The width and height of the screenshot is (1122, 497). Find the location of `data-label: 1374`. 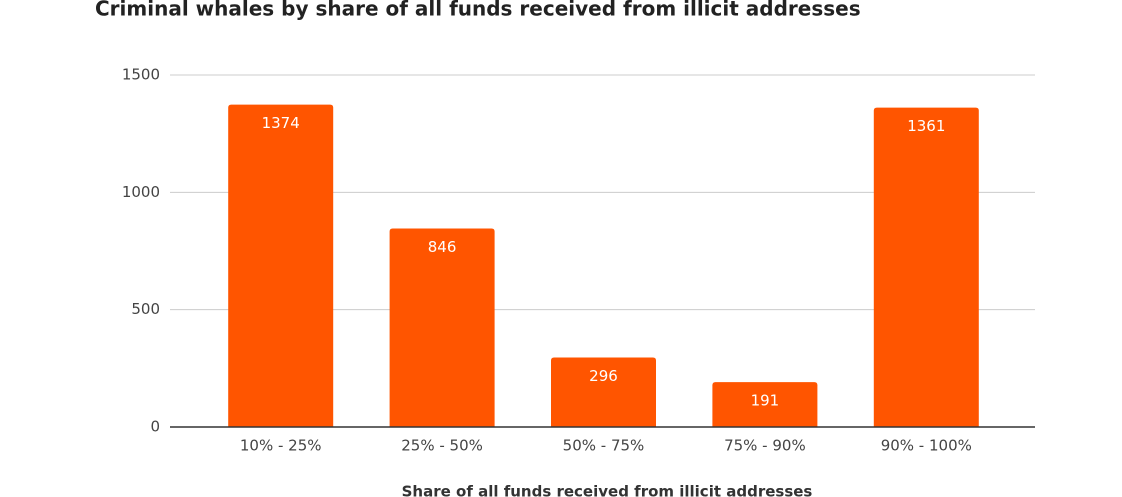

data-label: 1374 is located at coordinates (281, 123).